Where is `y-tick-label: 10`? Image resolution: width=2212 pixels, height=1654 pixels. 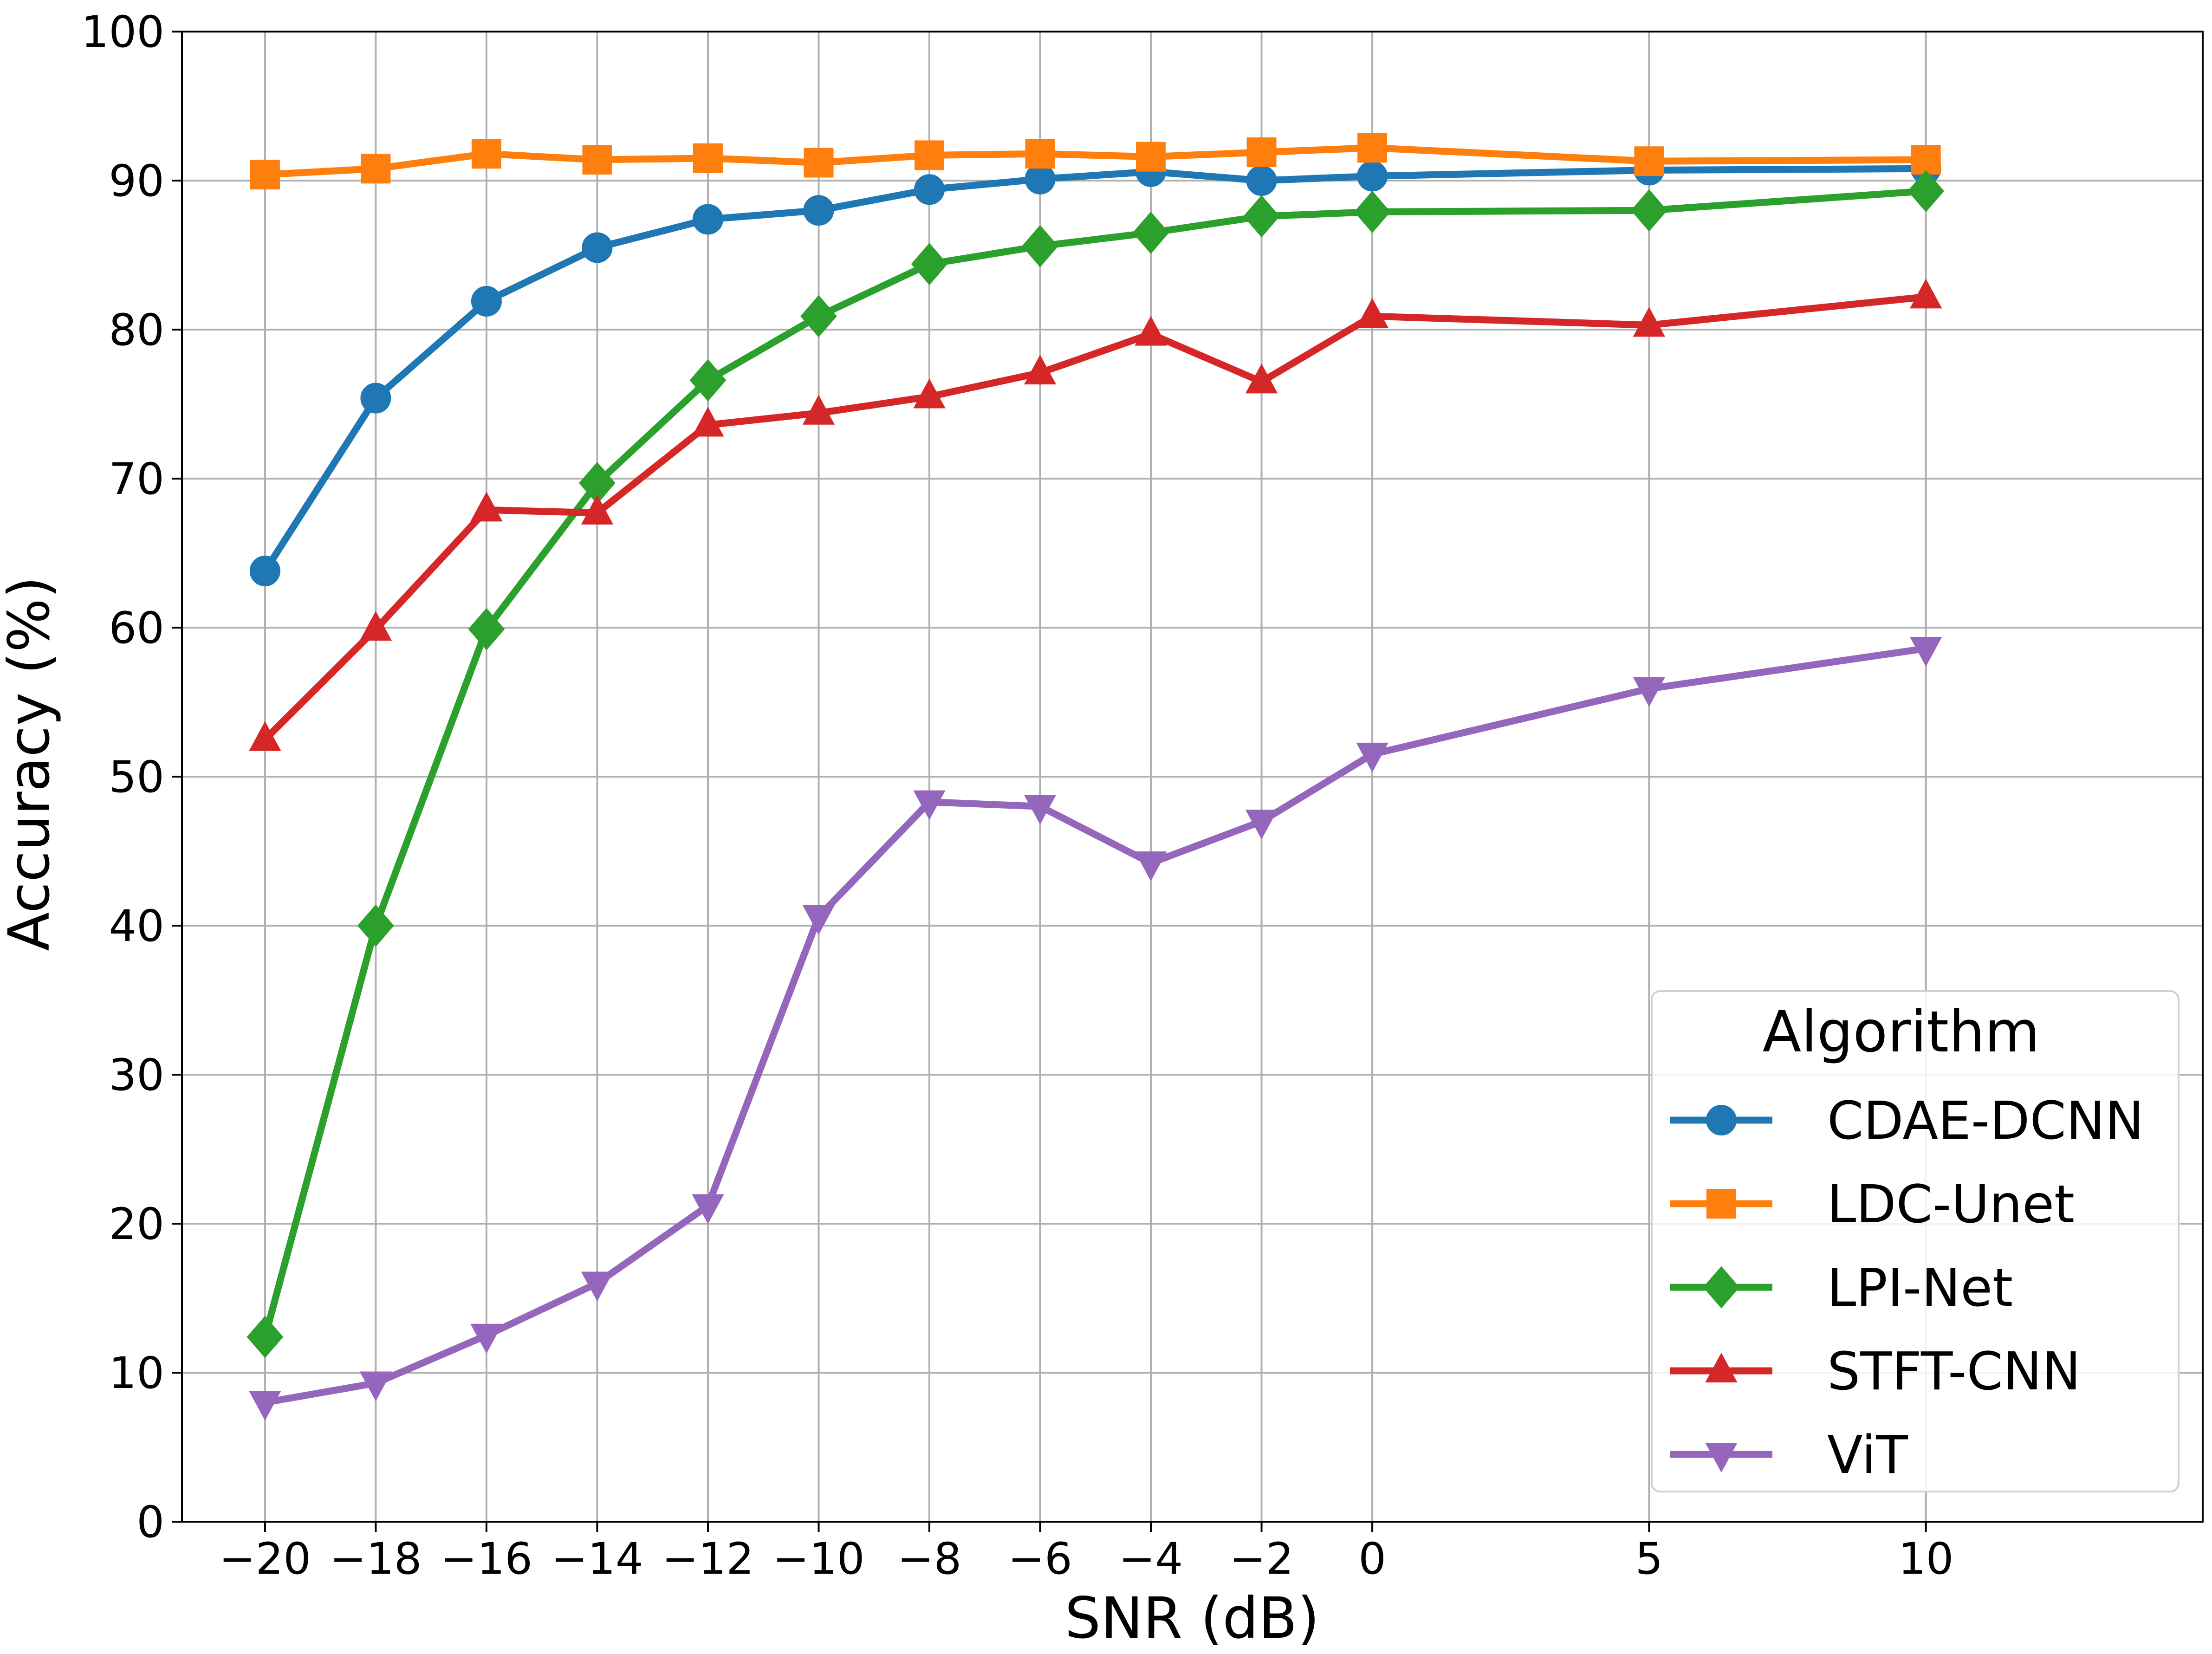 y-tick-label: 10 is located at coordinates (136, 1373).